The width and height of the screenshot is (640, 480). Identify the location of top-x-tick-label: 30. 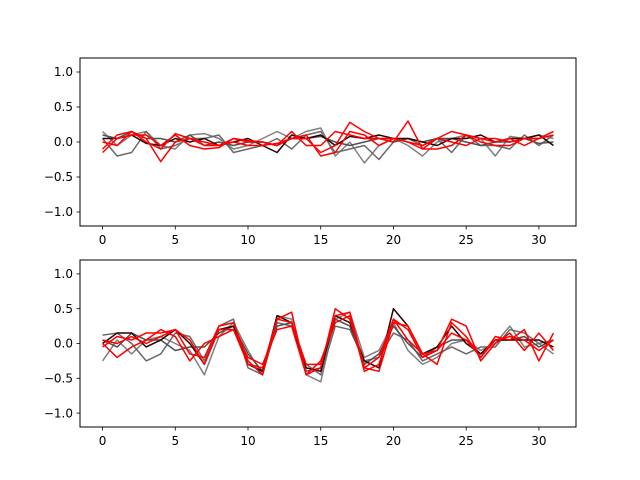
(538, 240).